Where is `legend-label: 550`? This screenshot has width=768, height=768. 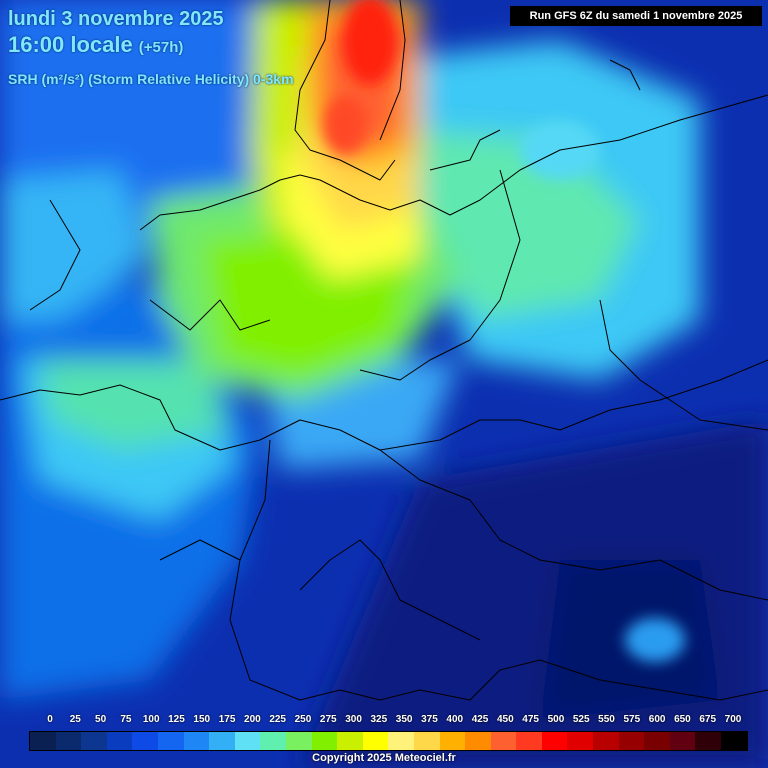 legend-label: 550 is located at coordinates (606, 719).